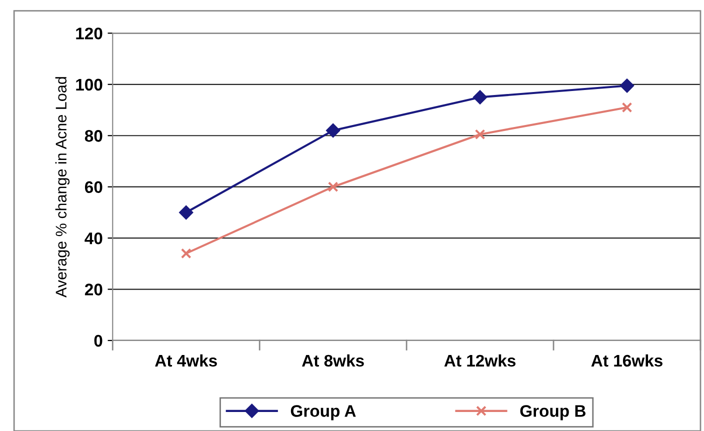 The image size is (704, 431). What do you see at coordinates (93, 290) in the screenshot?
I see `y-tick-label: 20` at bounding box center [93, 290].